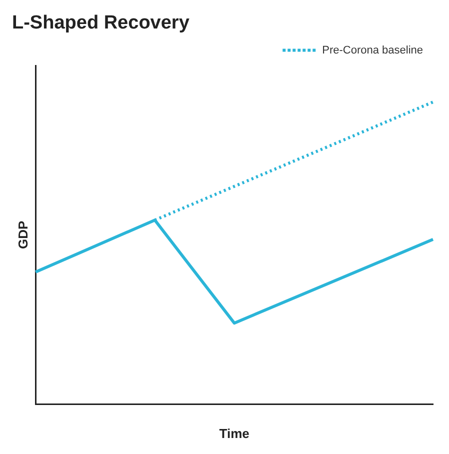 The width and height of the screenshot is (449, 454). I want to click on chart-title: L-Shaped Recovery, so click(101, 23).